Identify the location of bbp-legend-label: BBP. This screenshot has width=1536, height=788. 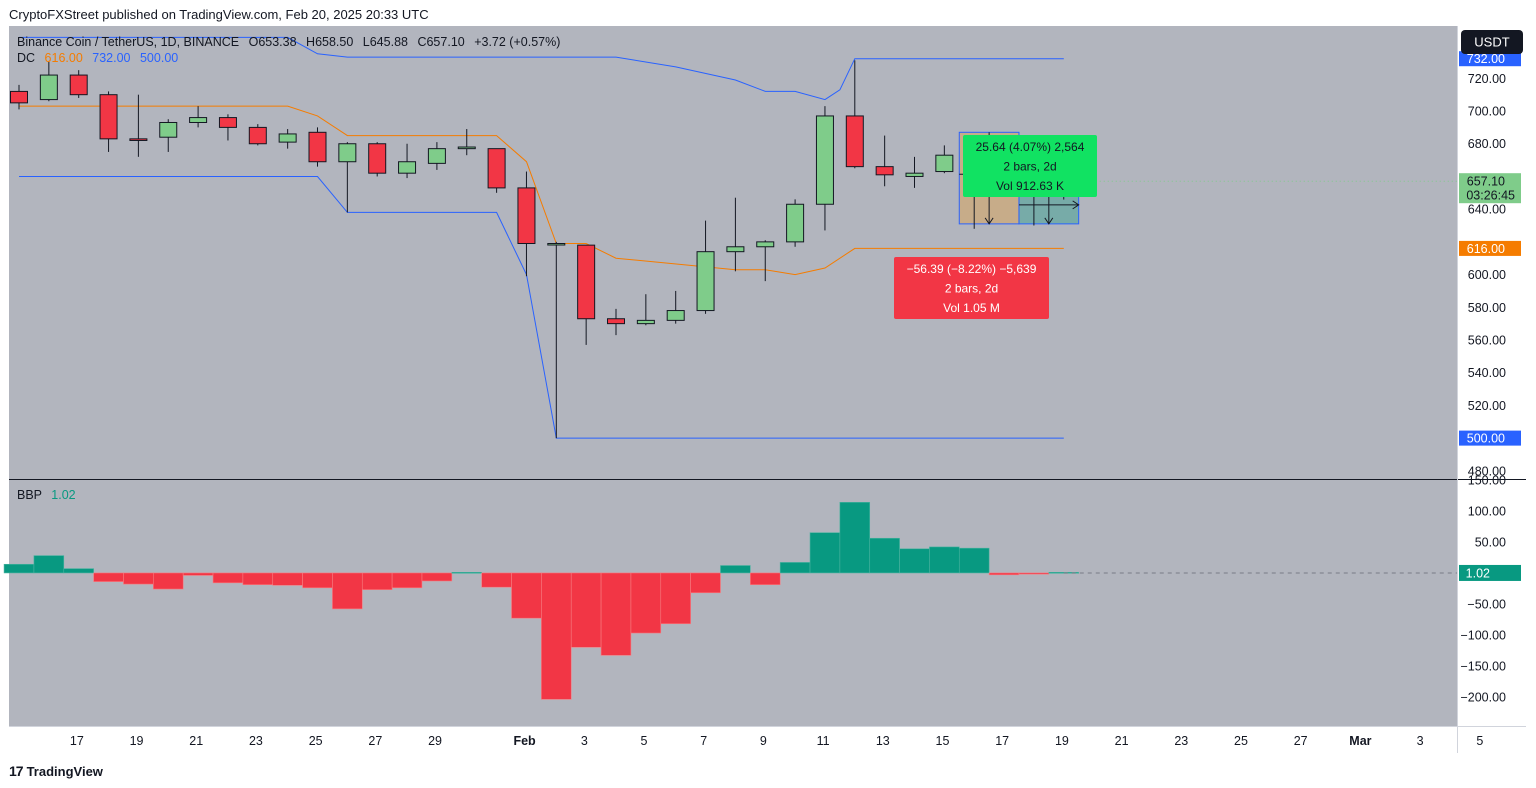
(29, 495).